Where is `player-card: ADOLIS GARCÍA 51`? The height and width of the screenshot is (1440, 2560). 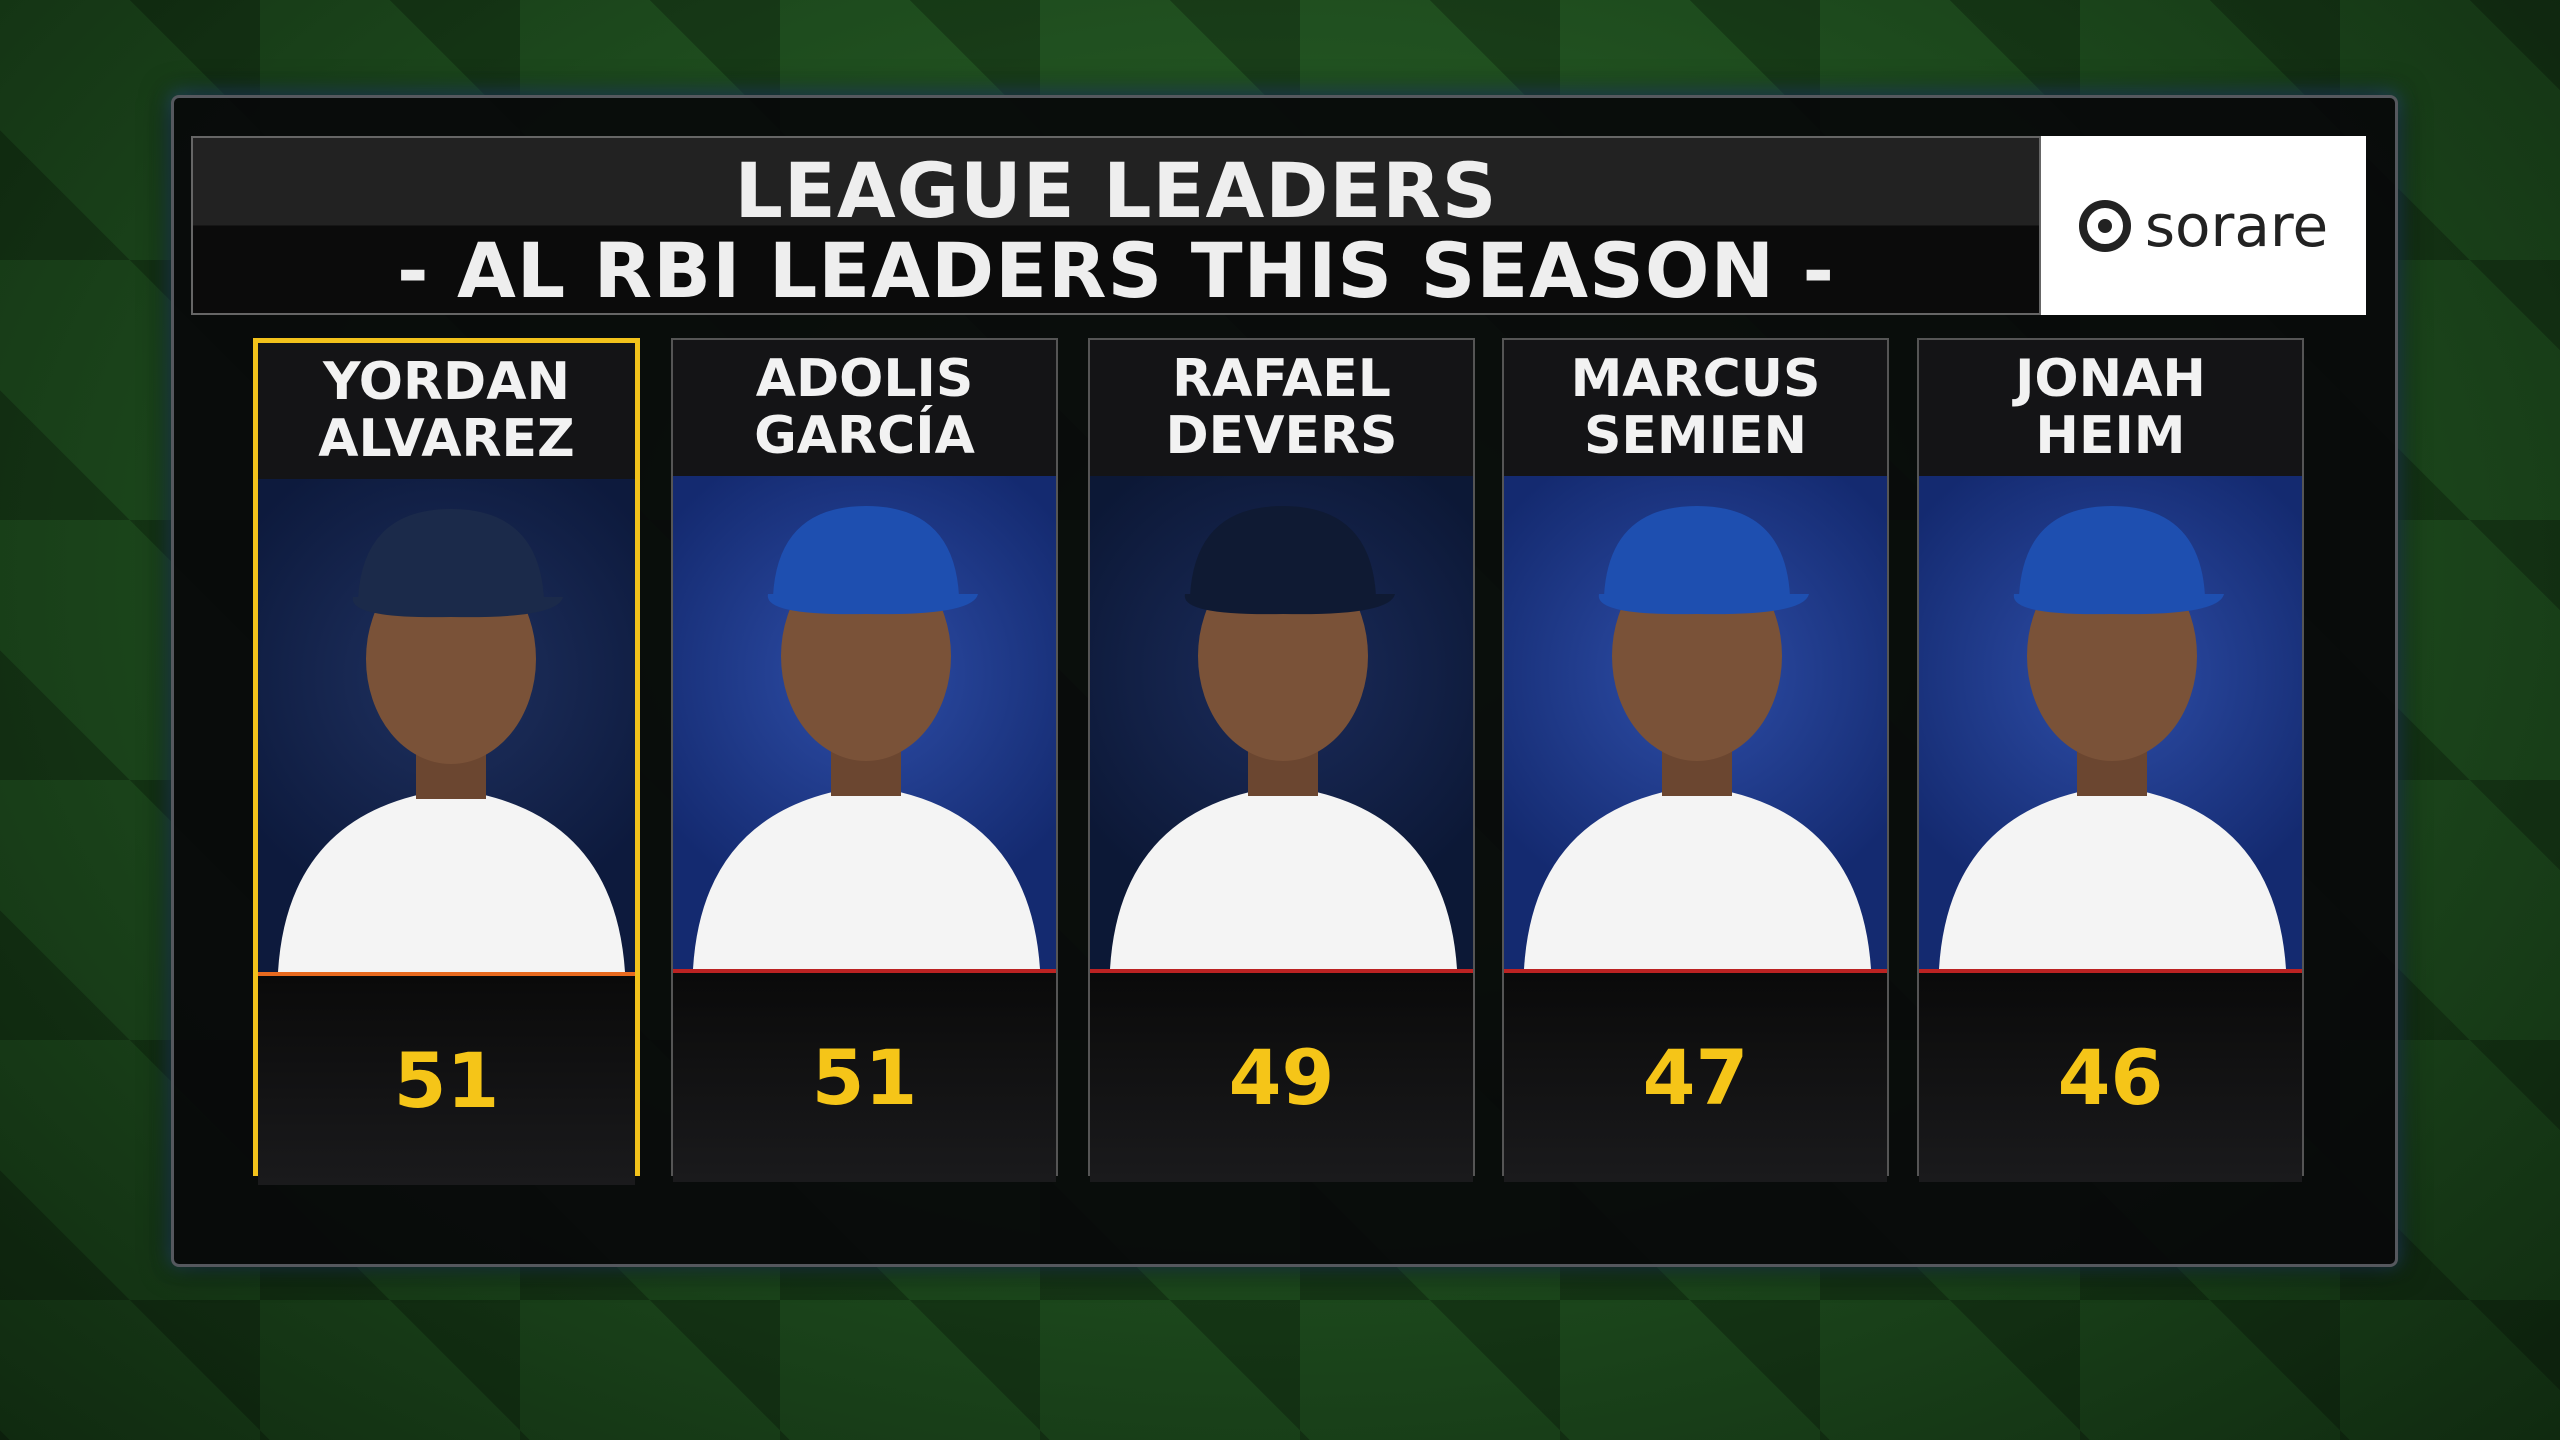
player-card: ADOLIS GARCÍA 51 is located at coordinates (864, 760).